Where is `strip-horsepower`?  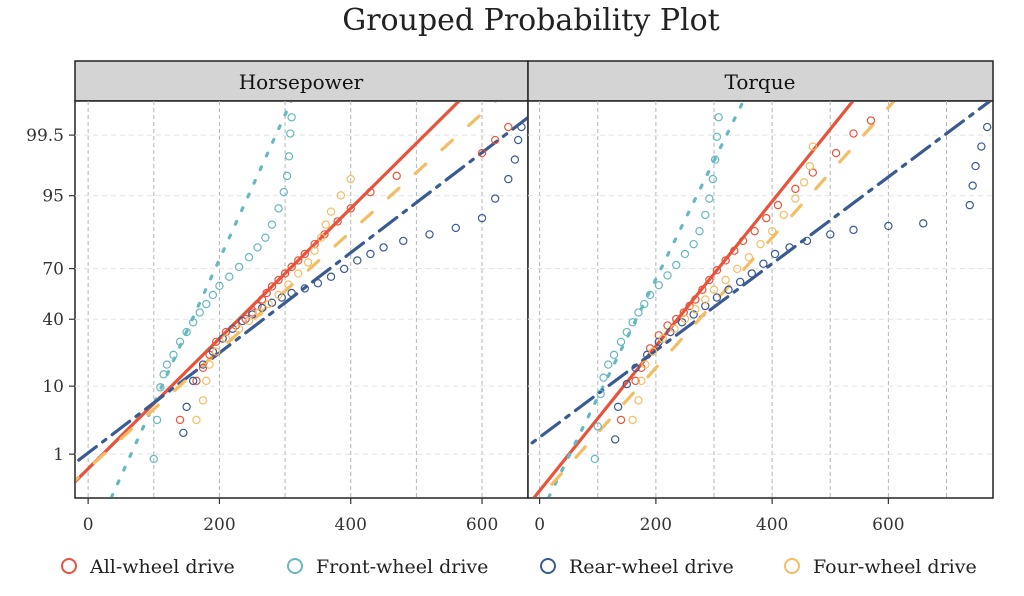 strip-horsepower is located at coordinates (301, 81).